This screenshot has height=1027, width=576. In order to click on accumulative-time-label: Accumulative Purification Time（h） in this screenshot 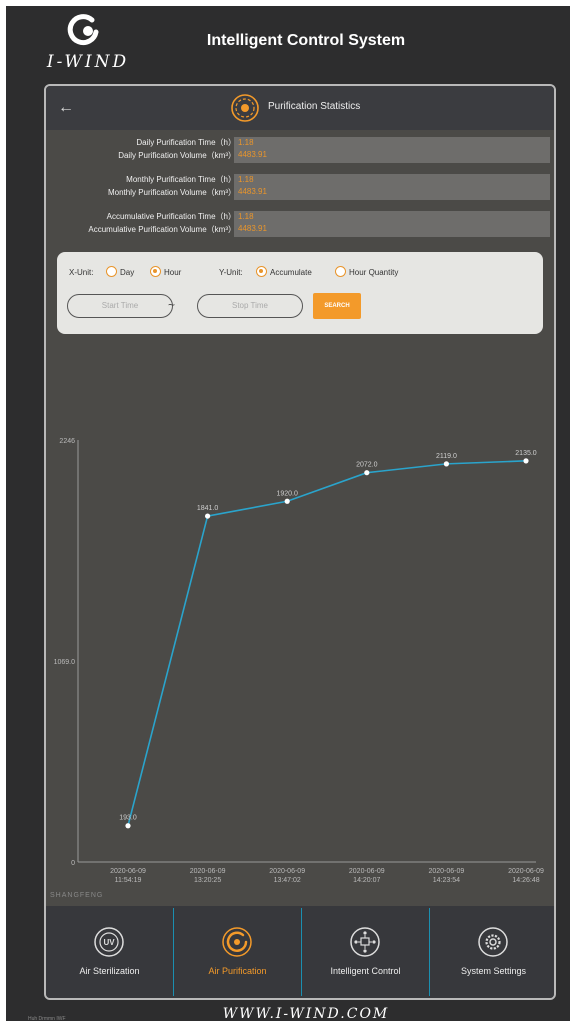, I will do `click(171, 216)`.